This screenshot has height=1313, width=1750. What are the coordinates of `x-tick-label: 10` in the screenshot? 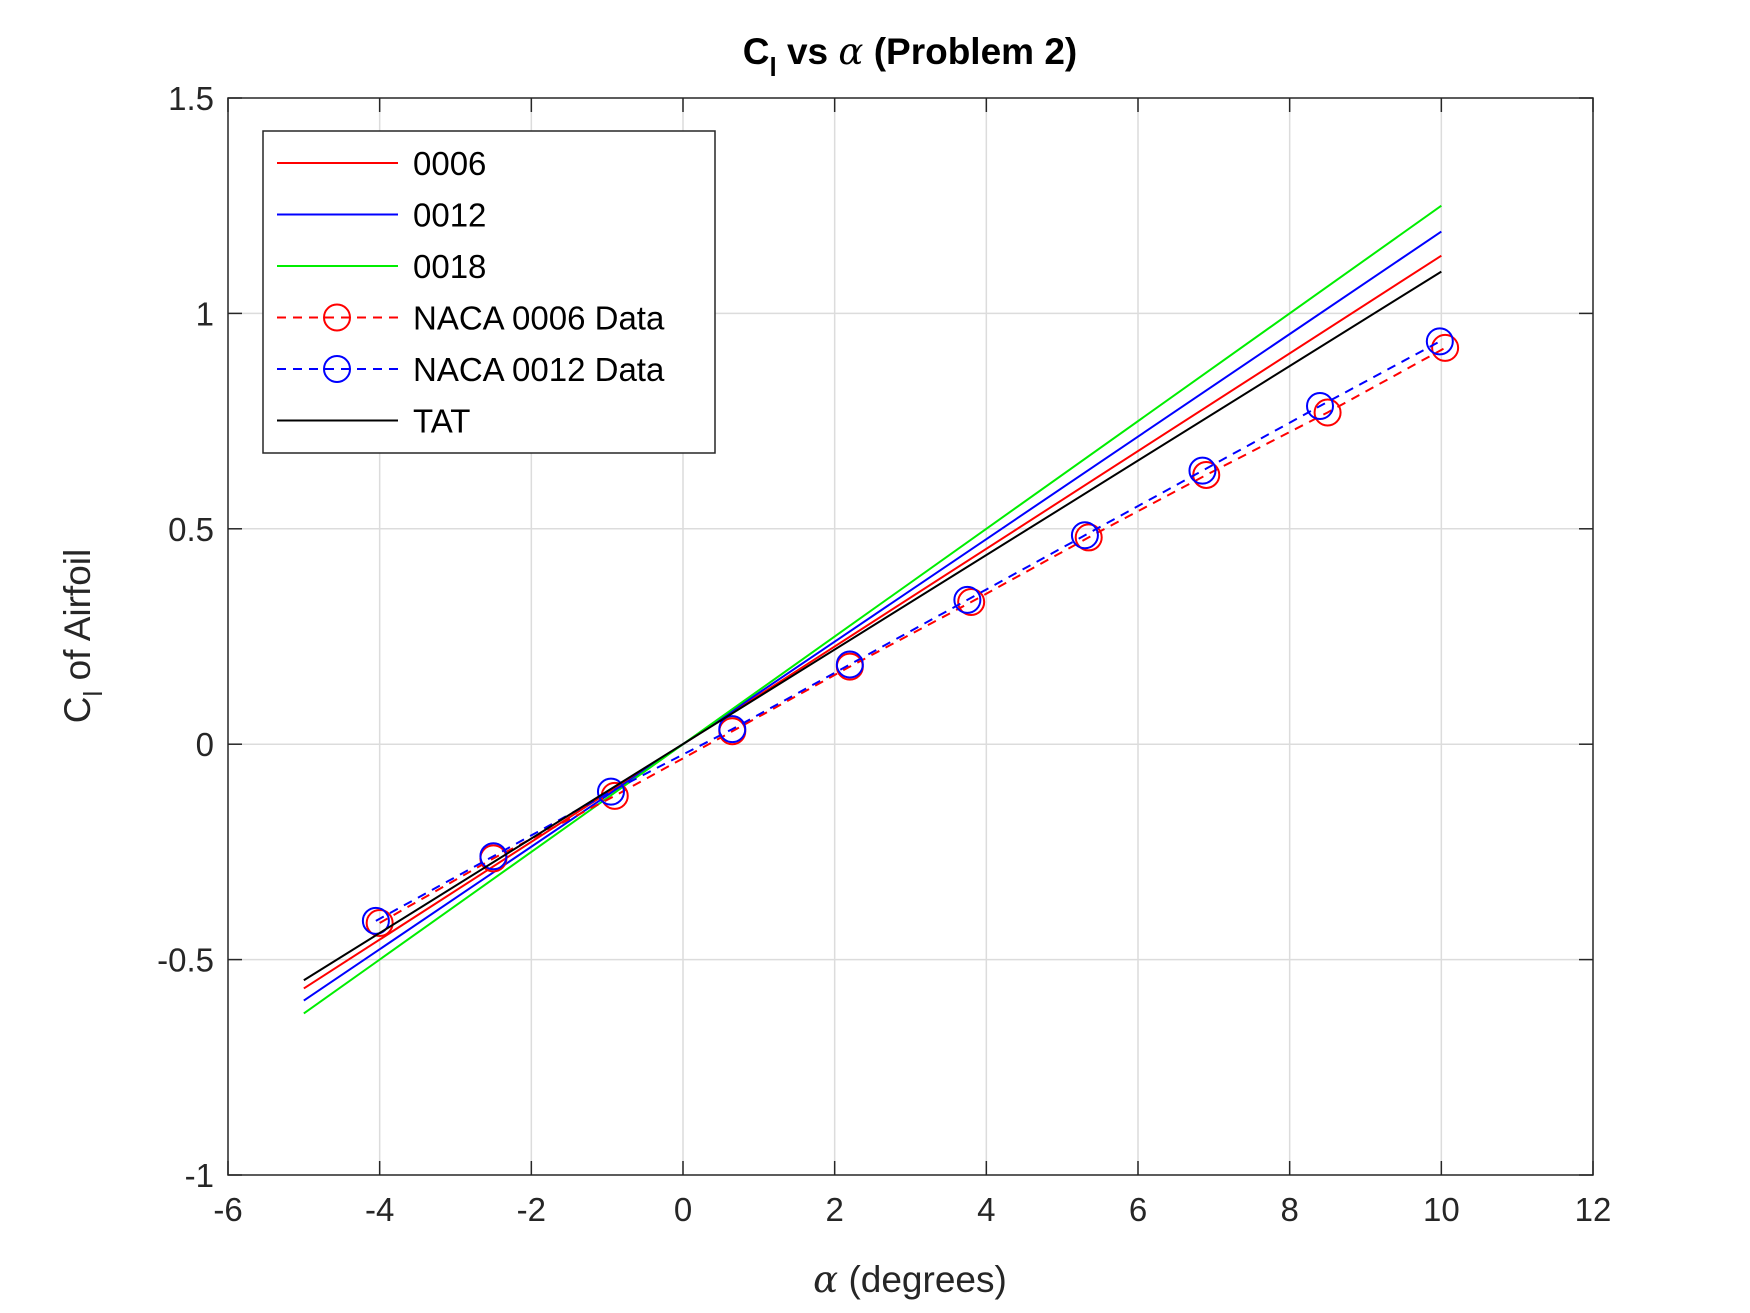 It's located at (1441, 1209).